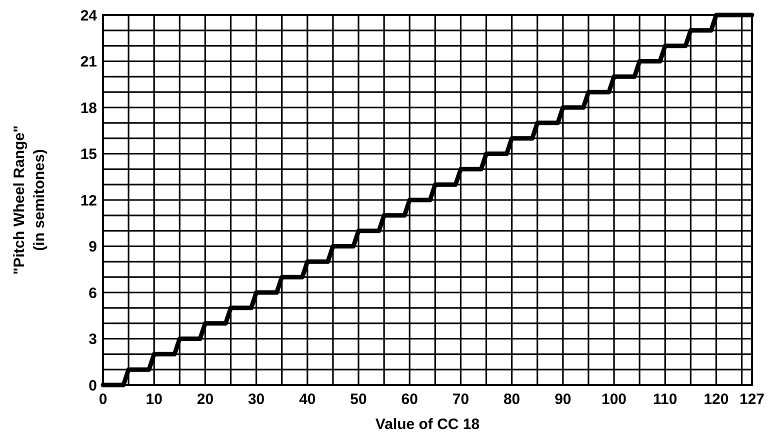 The width and height of the screenshot is (769, 437). What do you see at coordinates (716, 399) in the screenshot?
I see `x-tick-label: 120` at bounding box center [716, 399].